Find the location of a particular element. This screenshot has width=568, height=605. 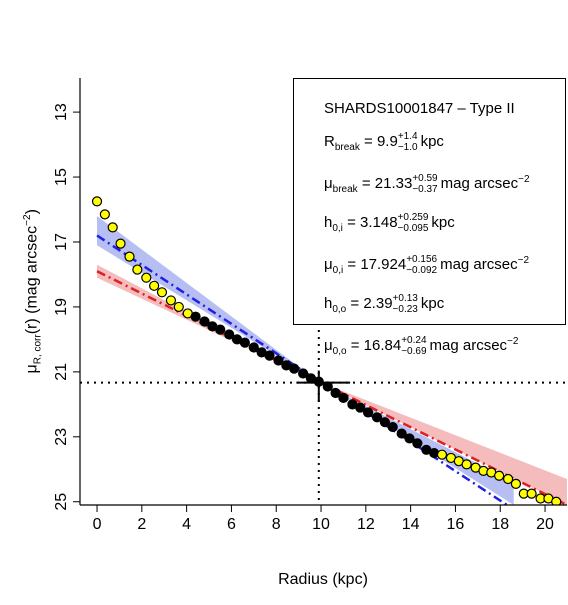

param-minus: −0.37 is located at coordinates (425, 190).